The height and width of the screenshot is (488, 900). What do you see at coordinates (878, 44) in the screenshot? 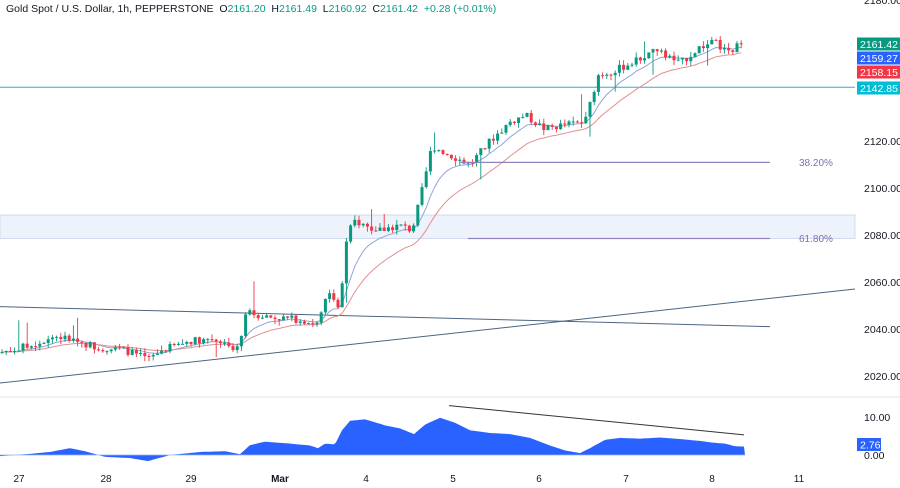
I see `price-tag` at bounding box center [878, 44].